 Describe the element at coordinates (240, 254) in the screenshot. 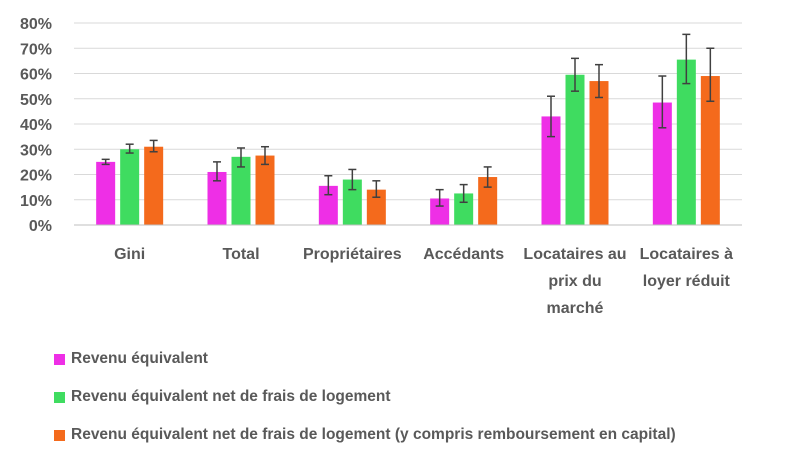

I see `x-tick-label: Total` at that location.